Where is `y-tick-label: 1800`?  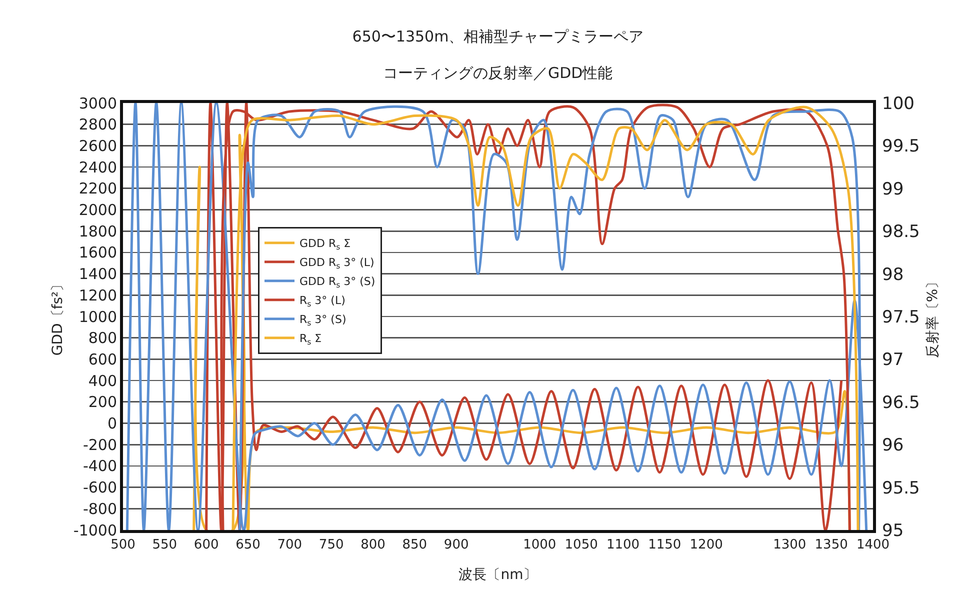 y-tick-label: 1800 is located at coordinates (97, 231).